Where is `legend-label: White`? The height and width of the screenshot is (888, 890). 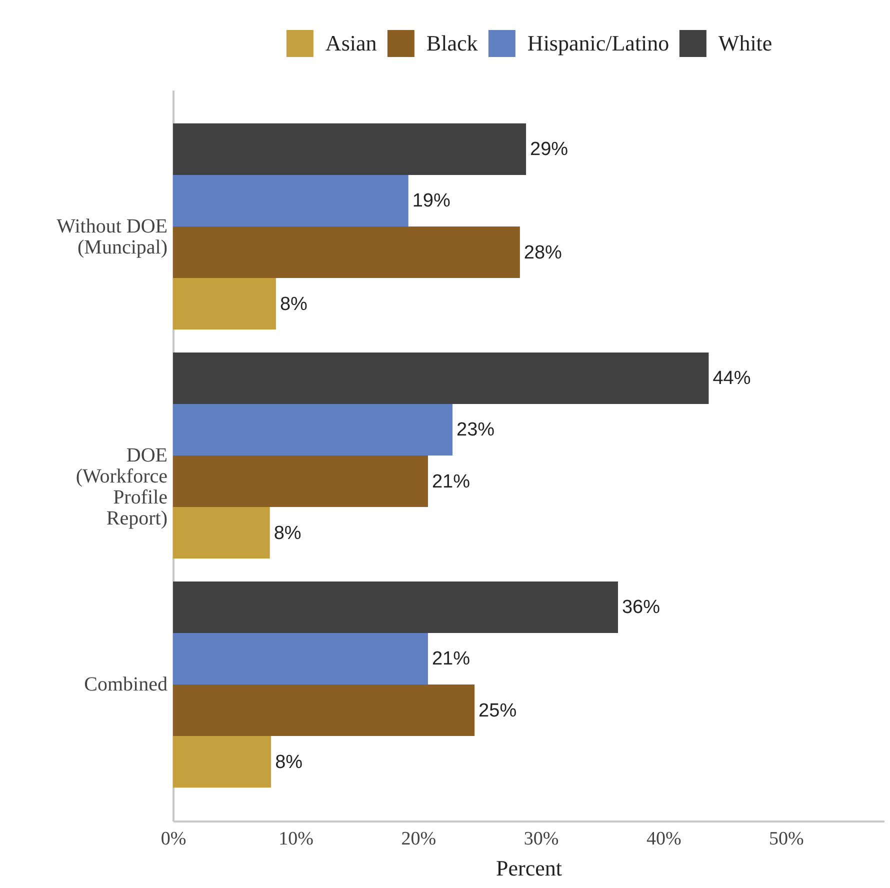 legend-label: White is located at coordinates (745, 43).